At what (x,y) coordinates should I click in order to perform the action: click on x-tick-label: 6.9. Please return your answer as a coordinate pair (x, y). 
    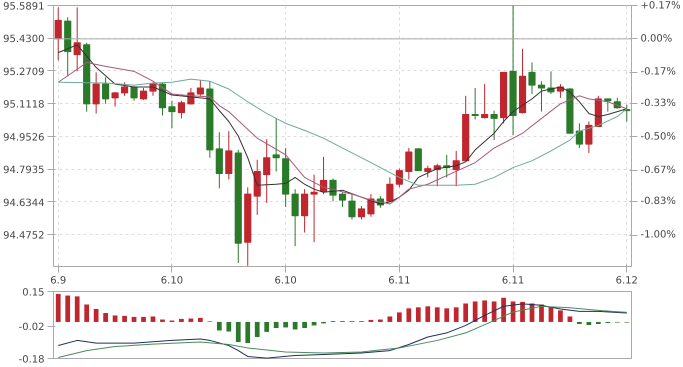
    Looking at the image, I should click on (58, 281).